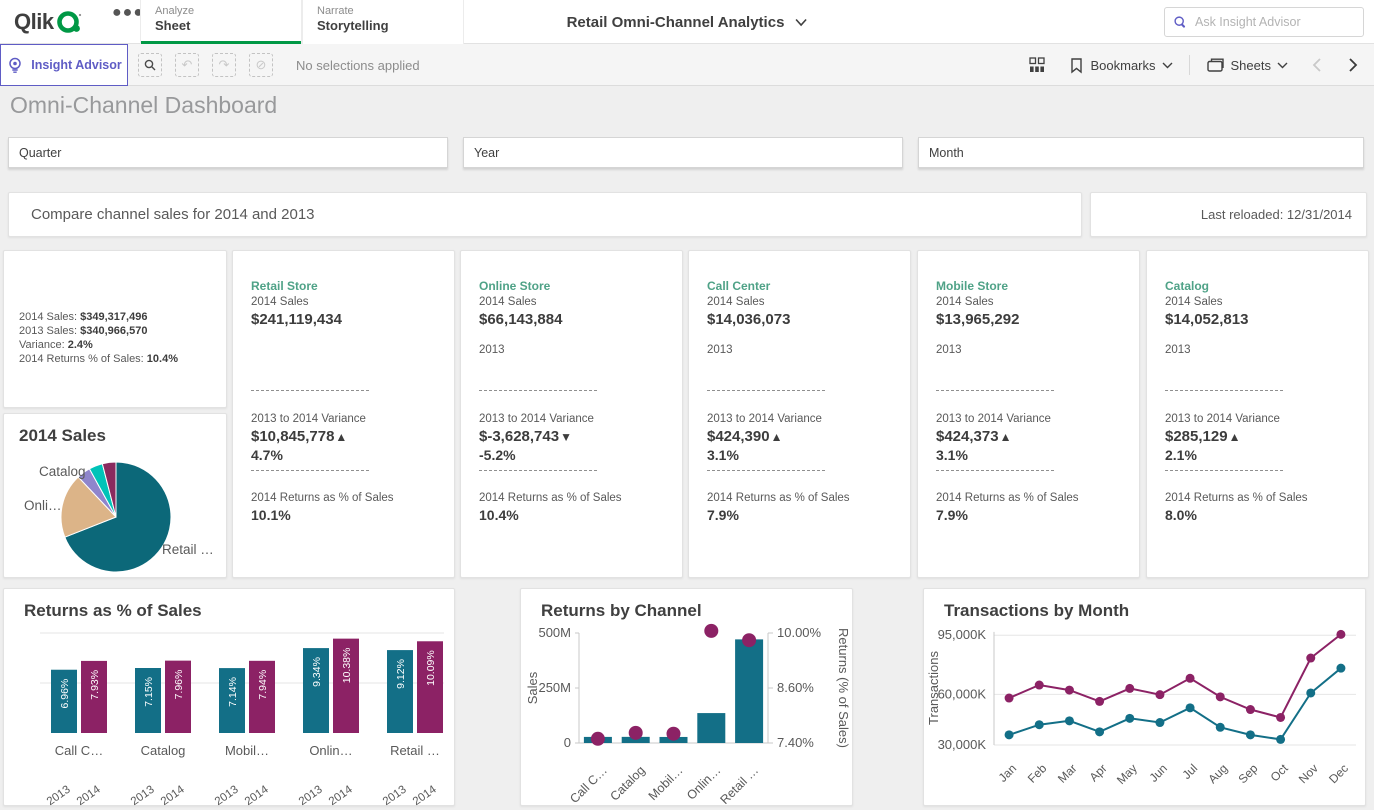 This screenshot has width=1374, height=810. Describe the element at coordinates (1190, 708) in the screenshot. I see `line-point-2013-jul` at that location.